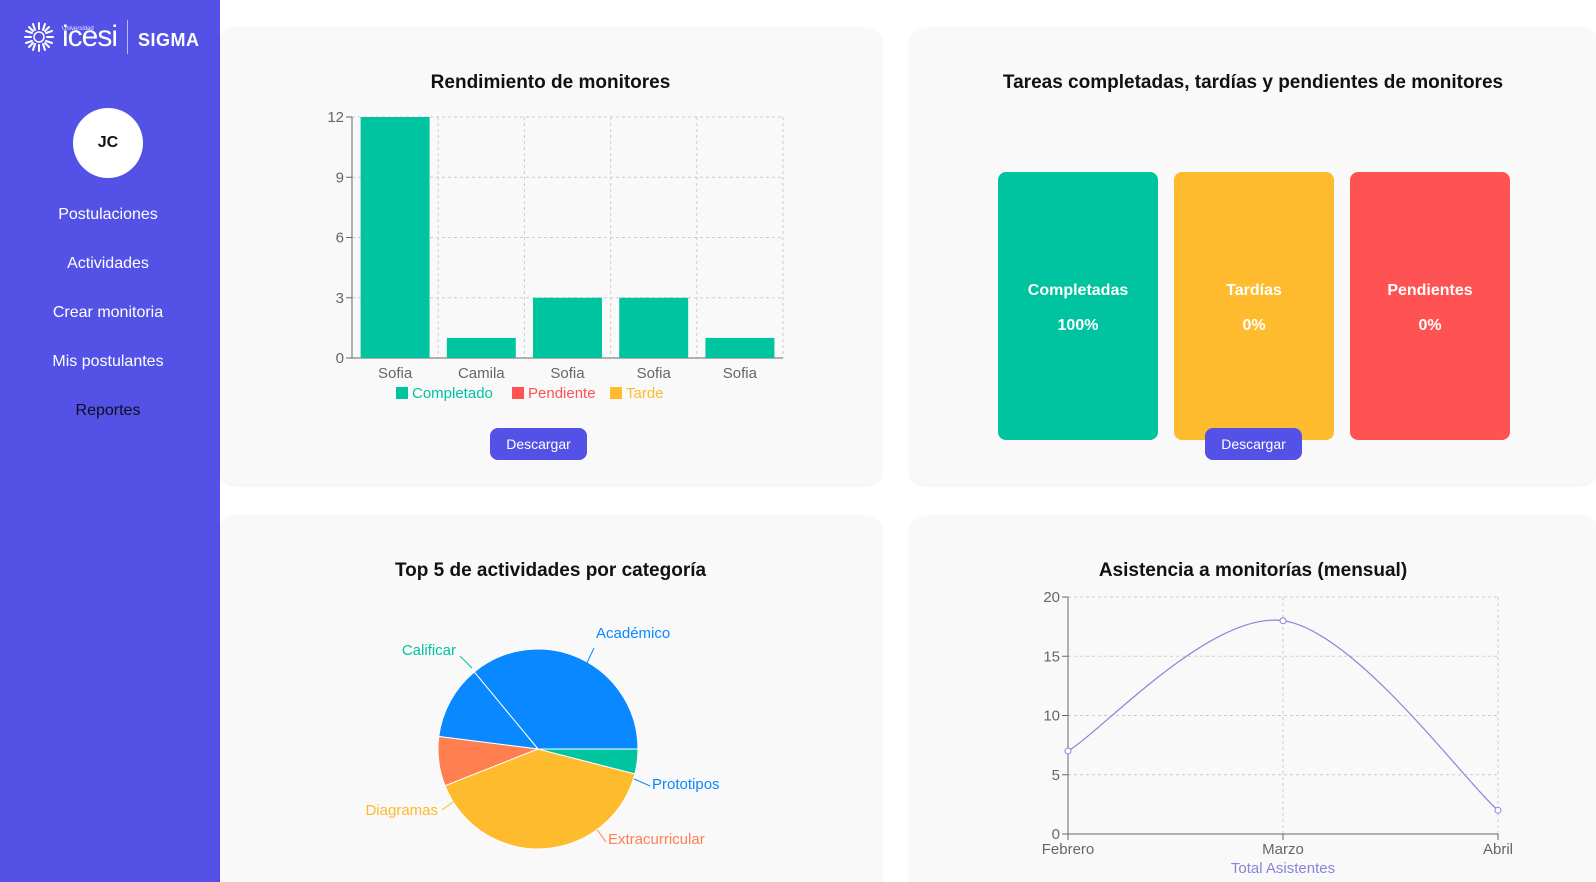 This screenshot has height=882, width=1596. I want to click on logo-product-text: SIGMA, so click(169, 39).